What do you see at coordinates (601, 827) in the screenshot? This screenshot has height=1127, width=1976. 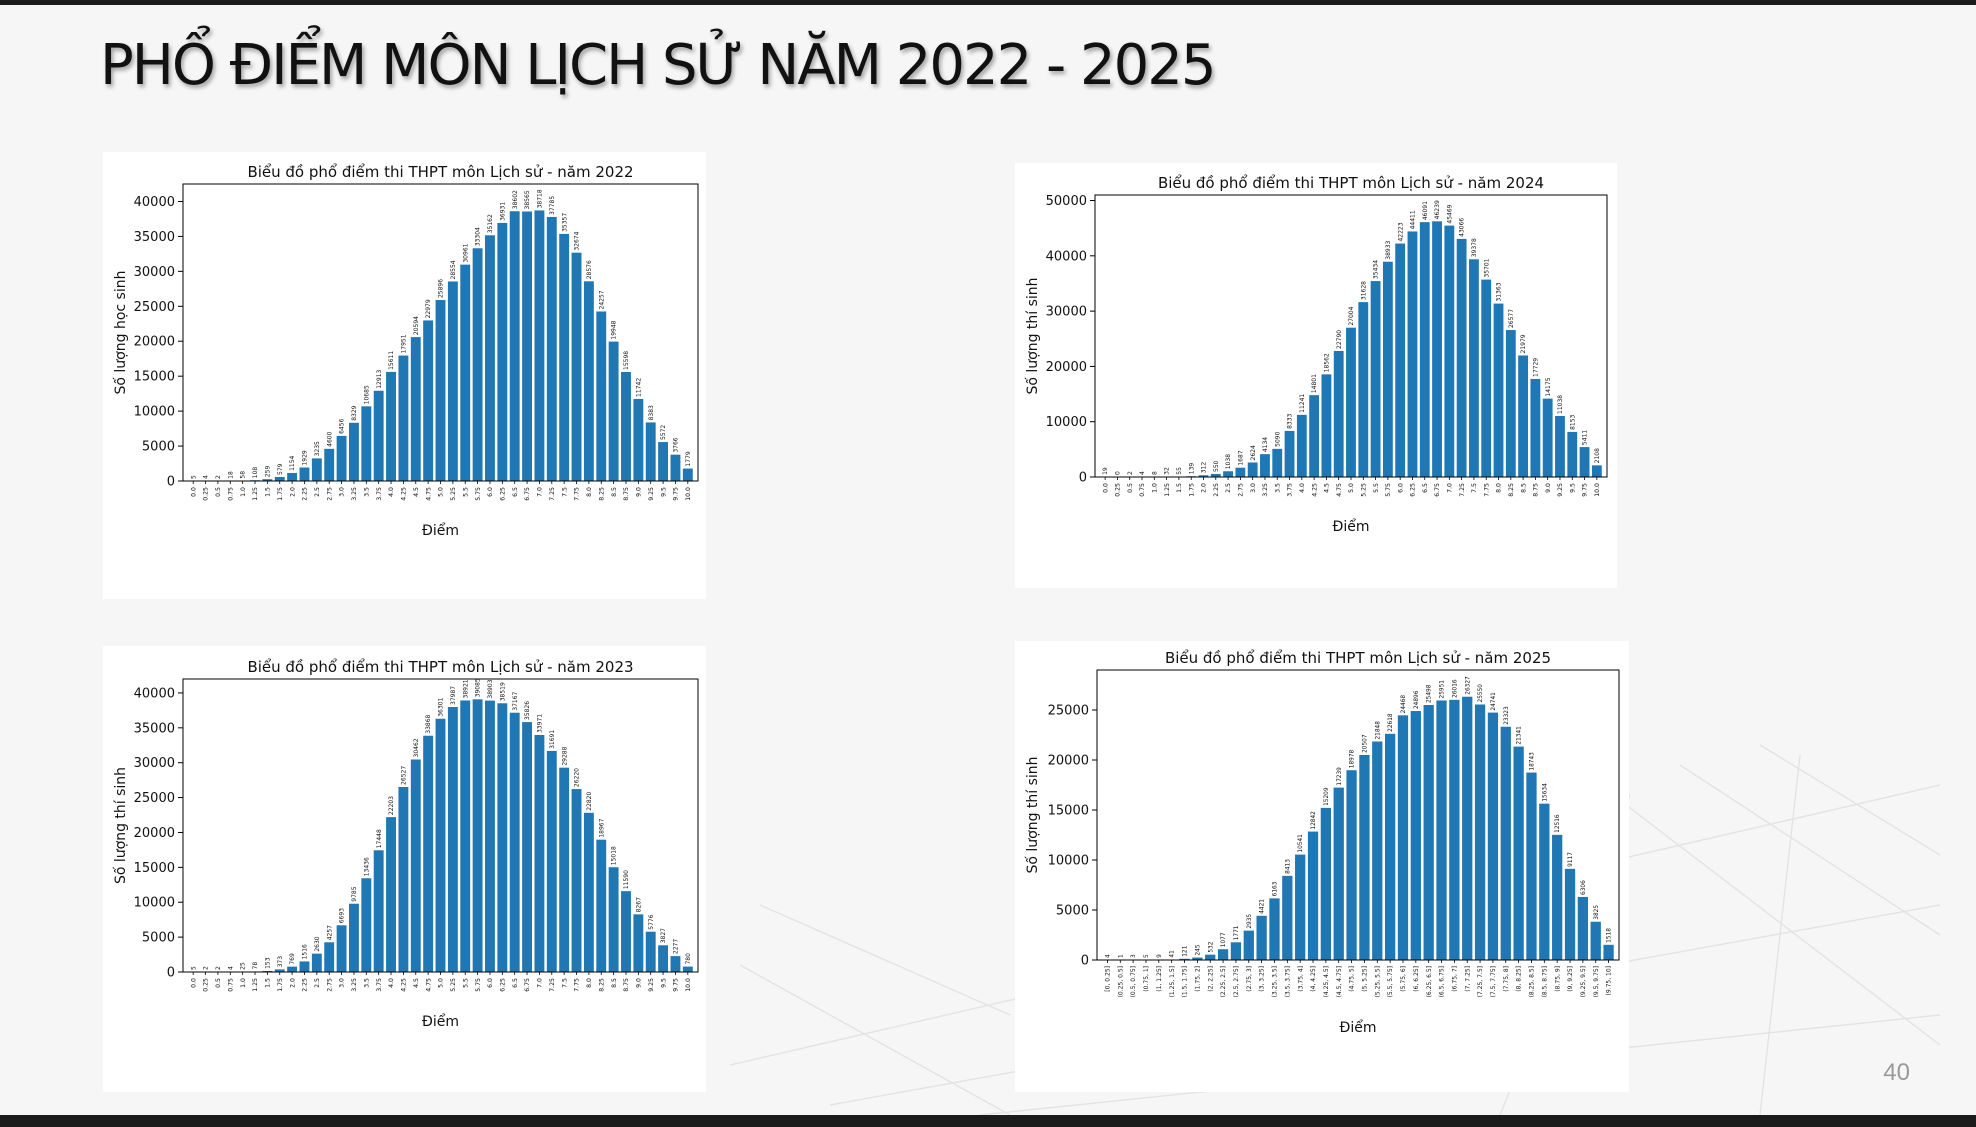 I see `bar-value-label: 18967` at bounding box center [601, 827].